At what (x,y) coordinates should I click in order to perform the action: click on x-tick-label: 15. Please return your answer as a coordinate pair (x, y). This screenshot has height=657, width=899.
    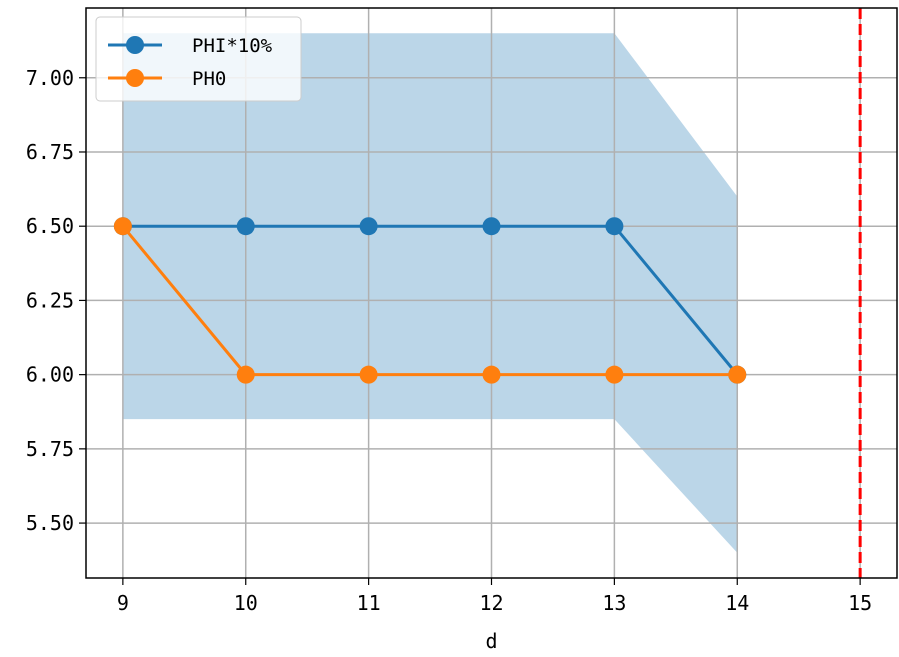
    Looking at the image, I should click on (860, 603).